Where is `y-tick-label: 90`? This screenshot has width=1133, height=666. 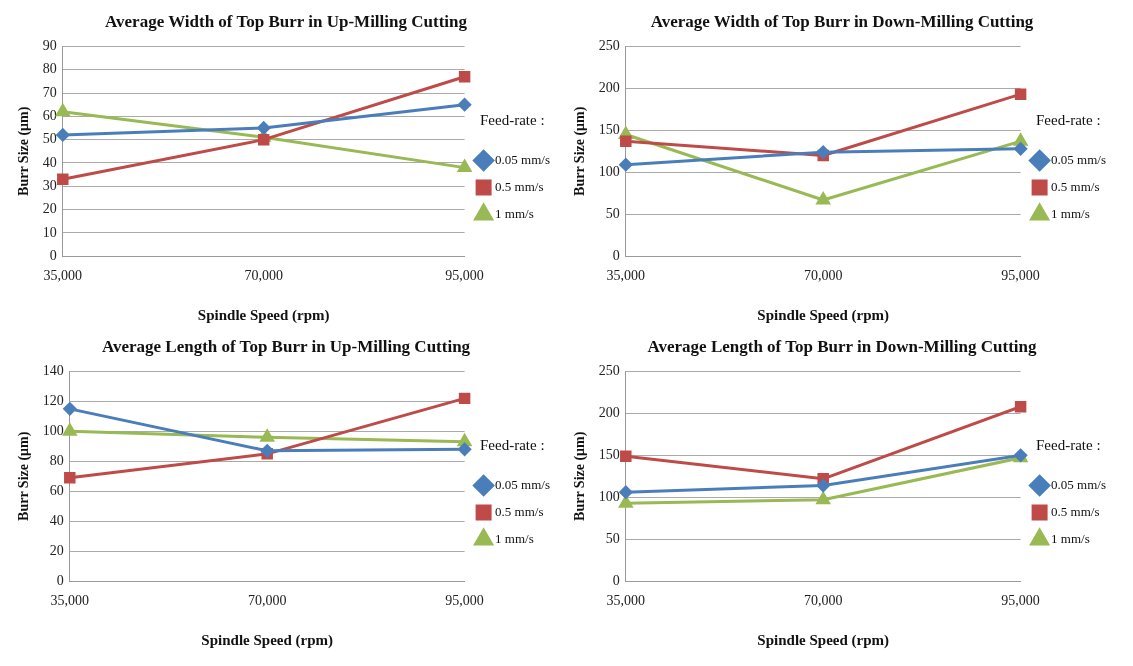 y-tick-label: 90 is located at coordinates (49, 46).